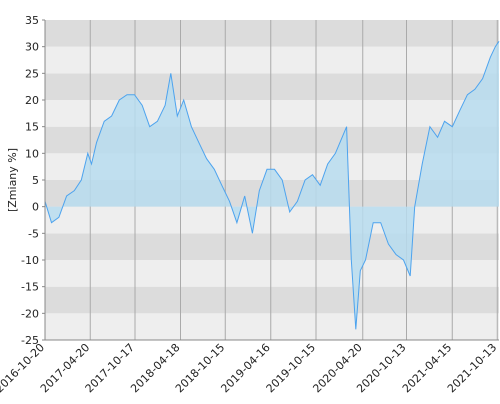  Describe the element at coordinates (32, 73) in the screenshot. I see `y-tick-label: 25` at that location.